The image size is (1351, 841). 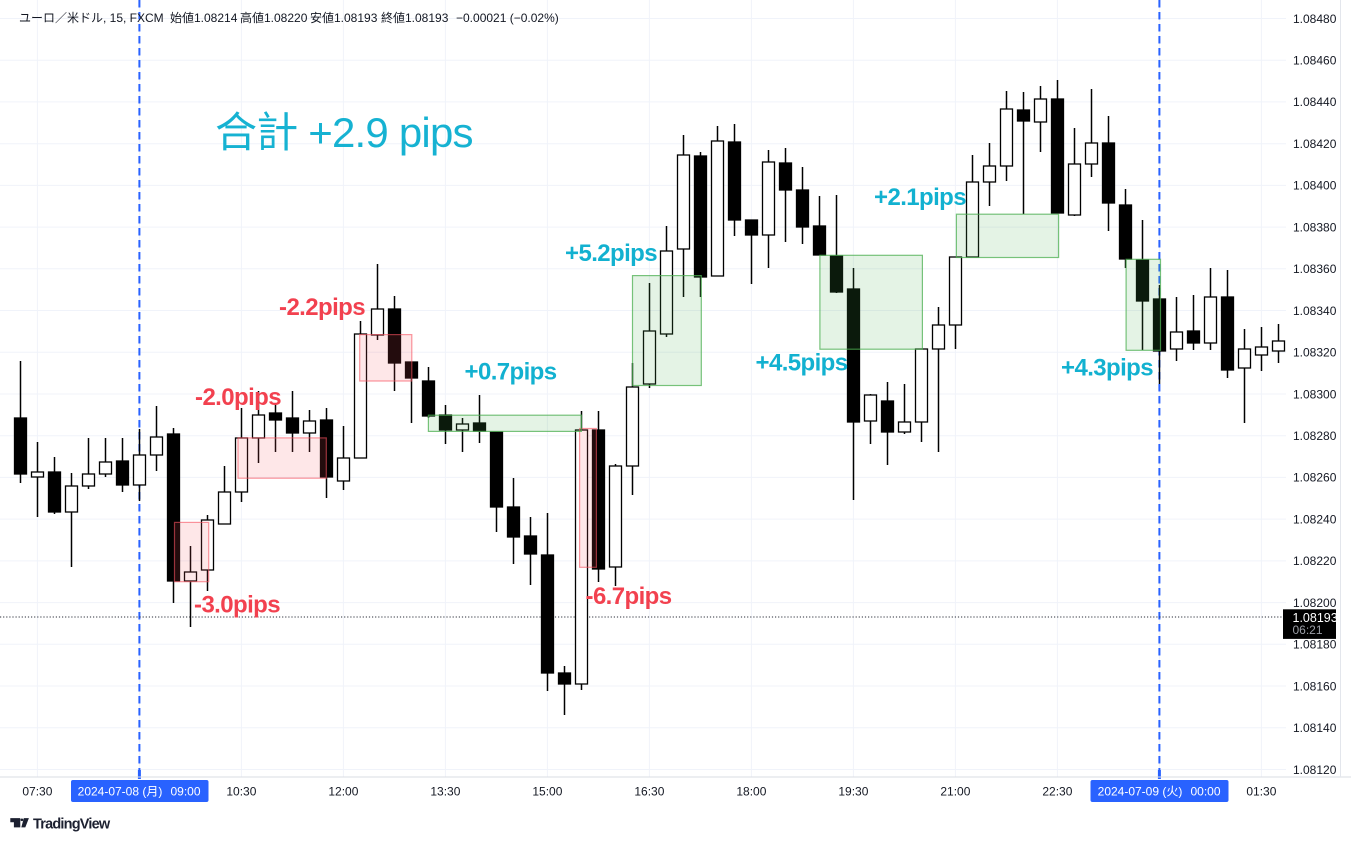 What do you see at coordinates (1315, 478) in the screenshot?
I see `svg-text: 1.08260` at bounding box center [1315, 478].